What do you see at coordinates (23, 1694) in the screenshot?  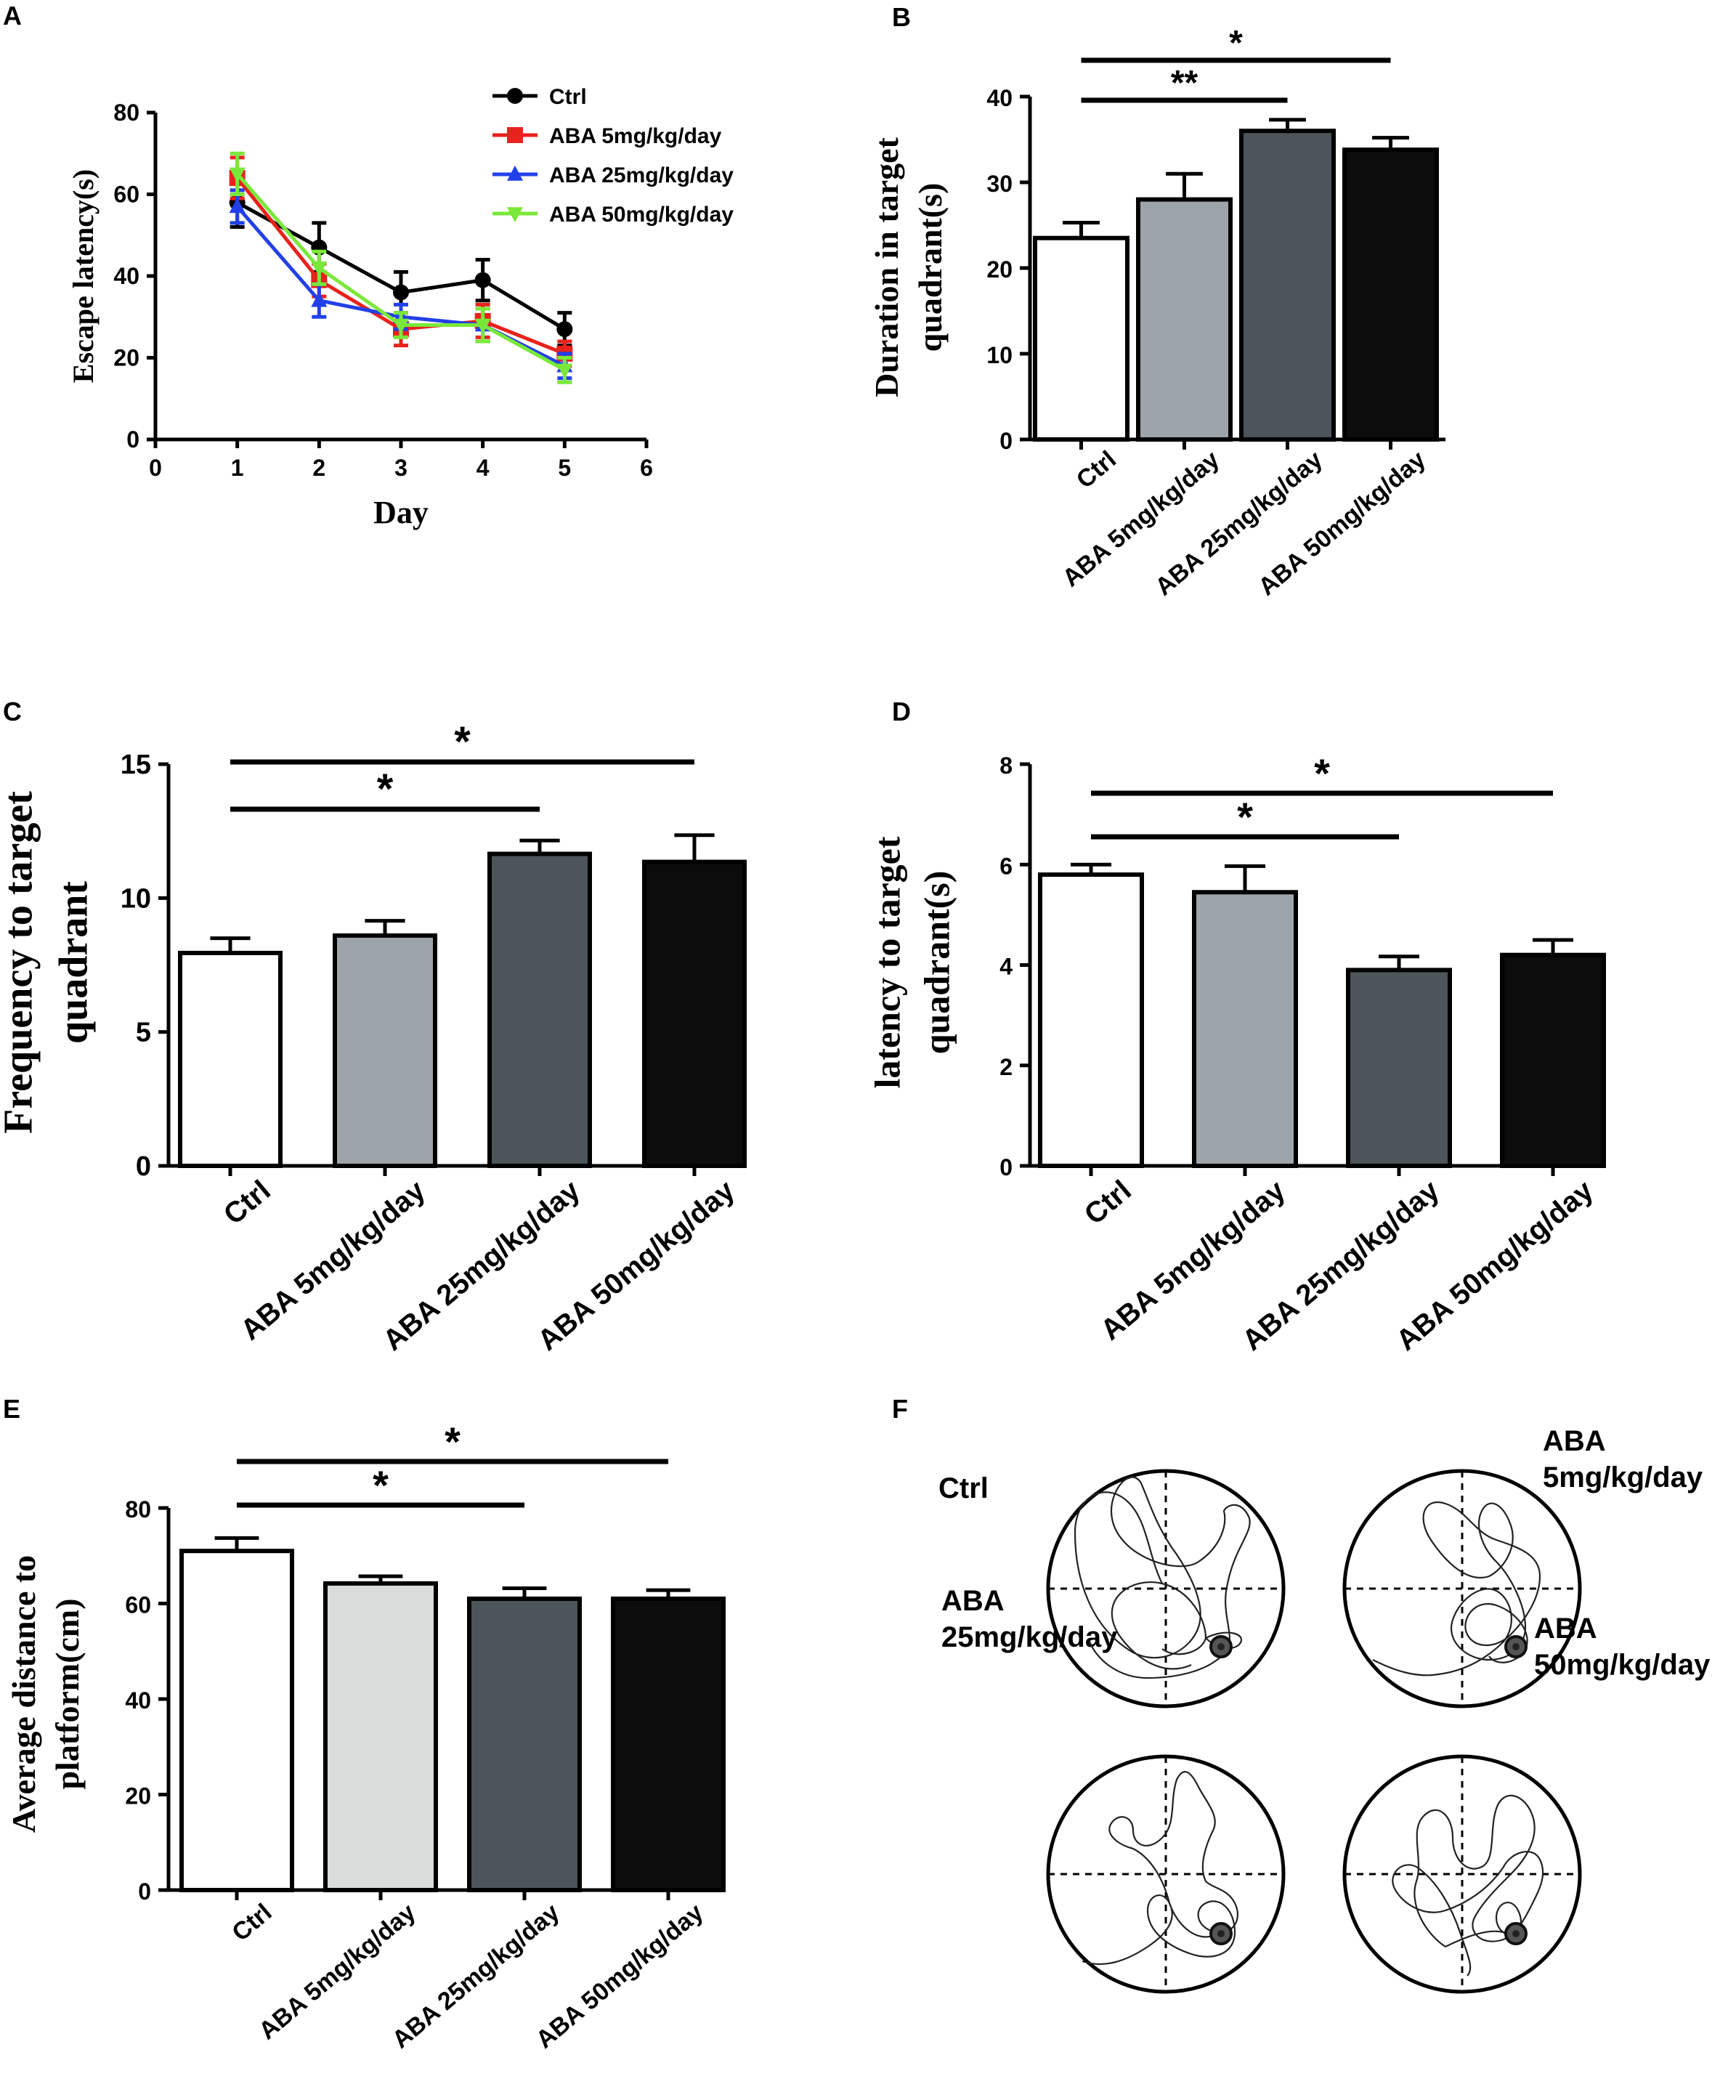 I see `y-axis-label-line: Average distance to` at bounding box center [23, 1694].